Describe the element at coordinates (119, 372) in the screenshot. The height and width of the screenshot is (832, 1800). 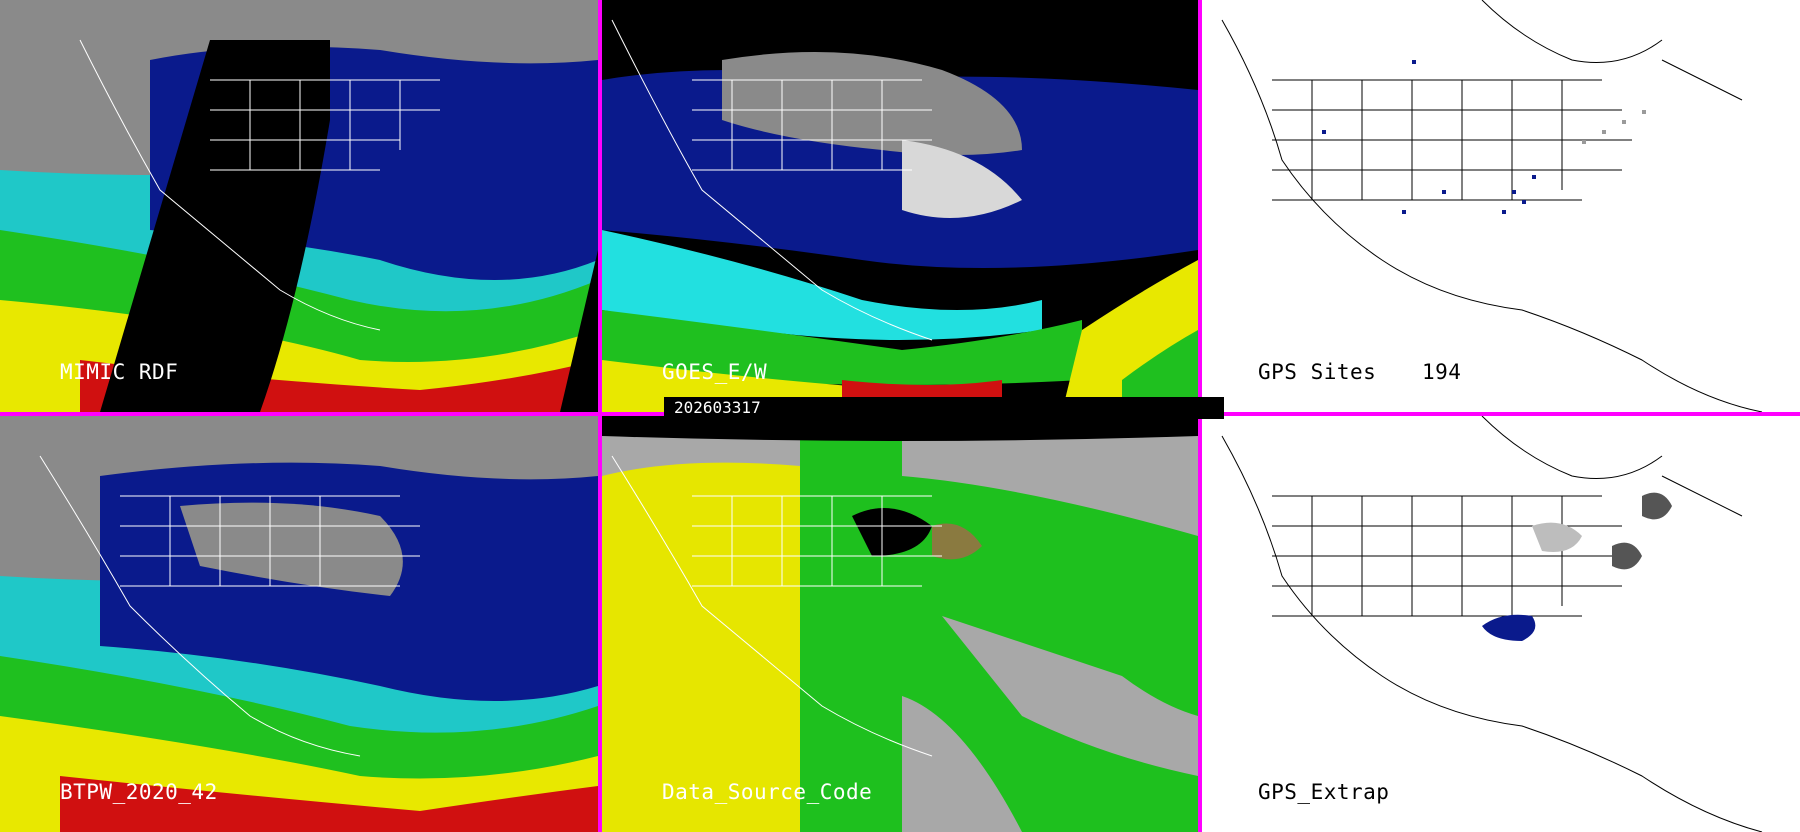
I see `panel-label: MIMIC RDF` at that location.